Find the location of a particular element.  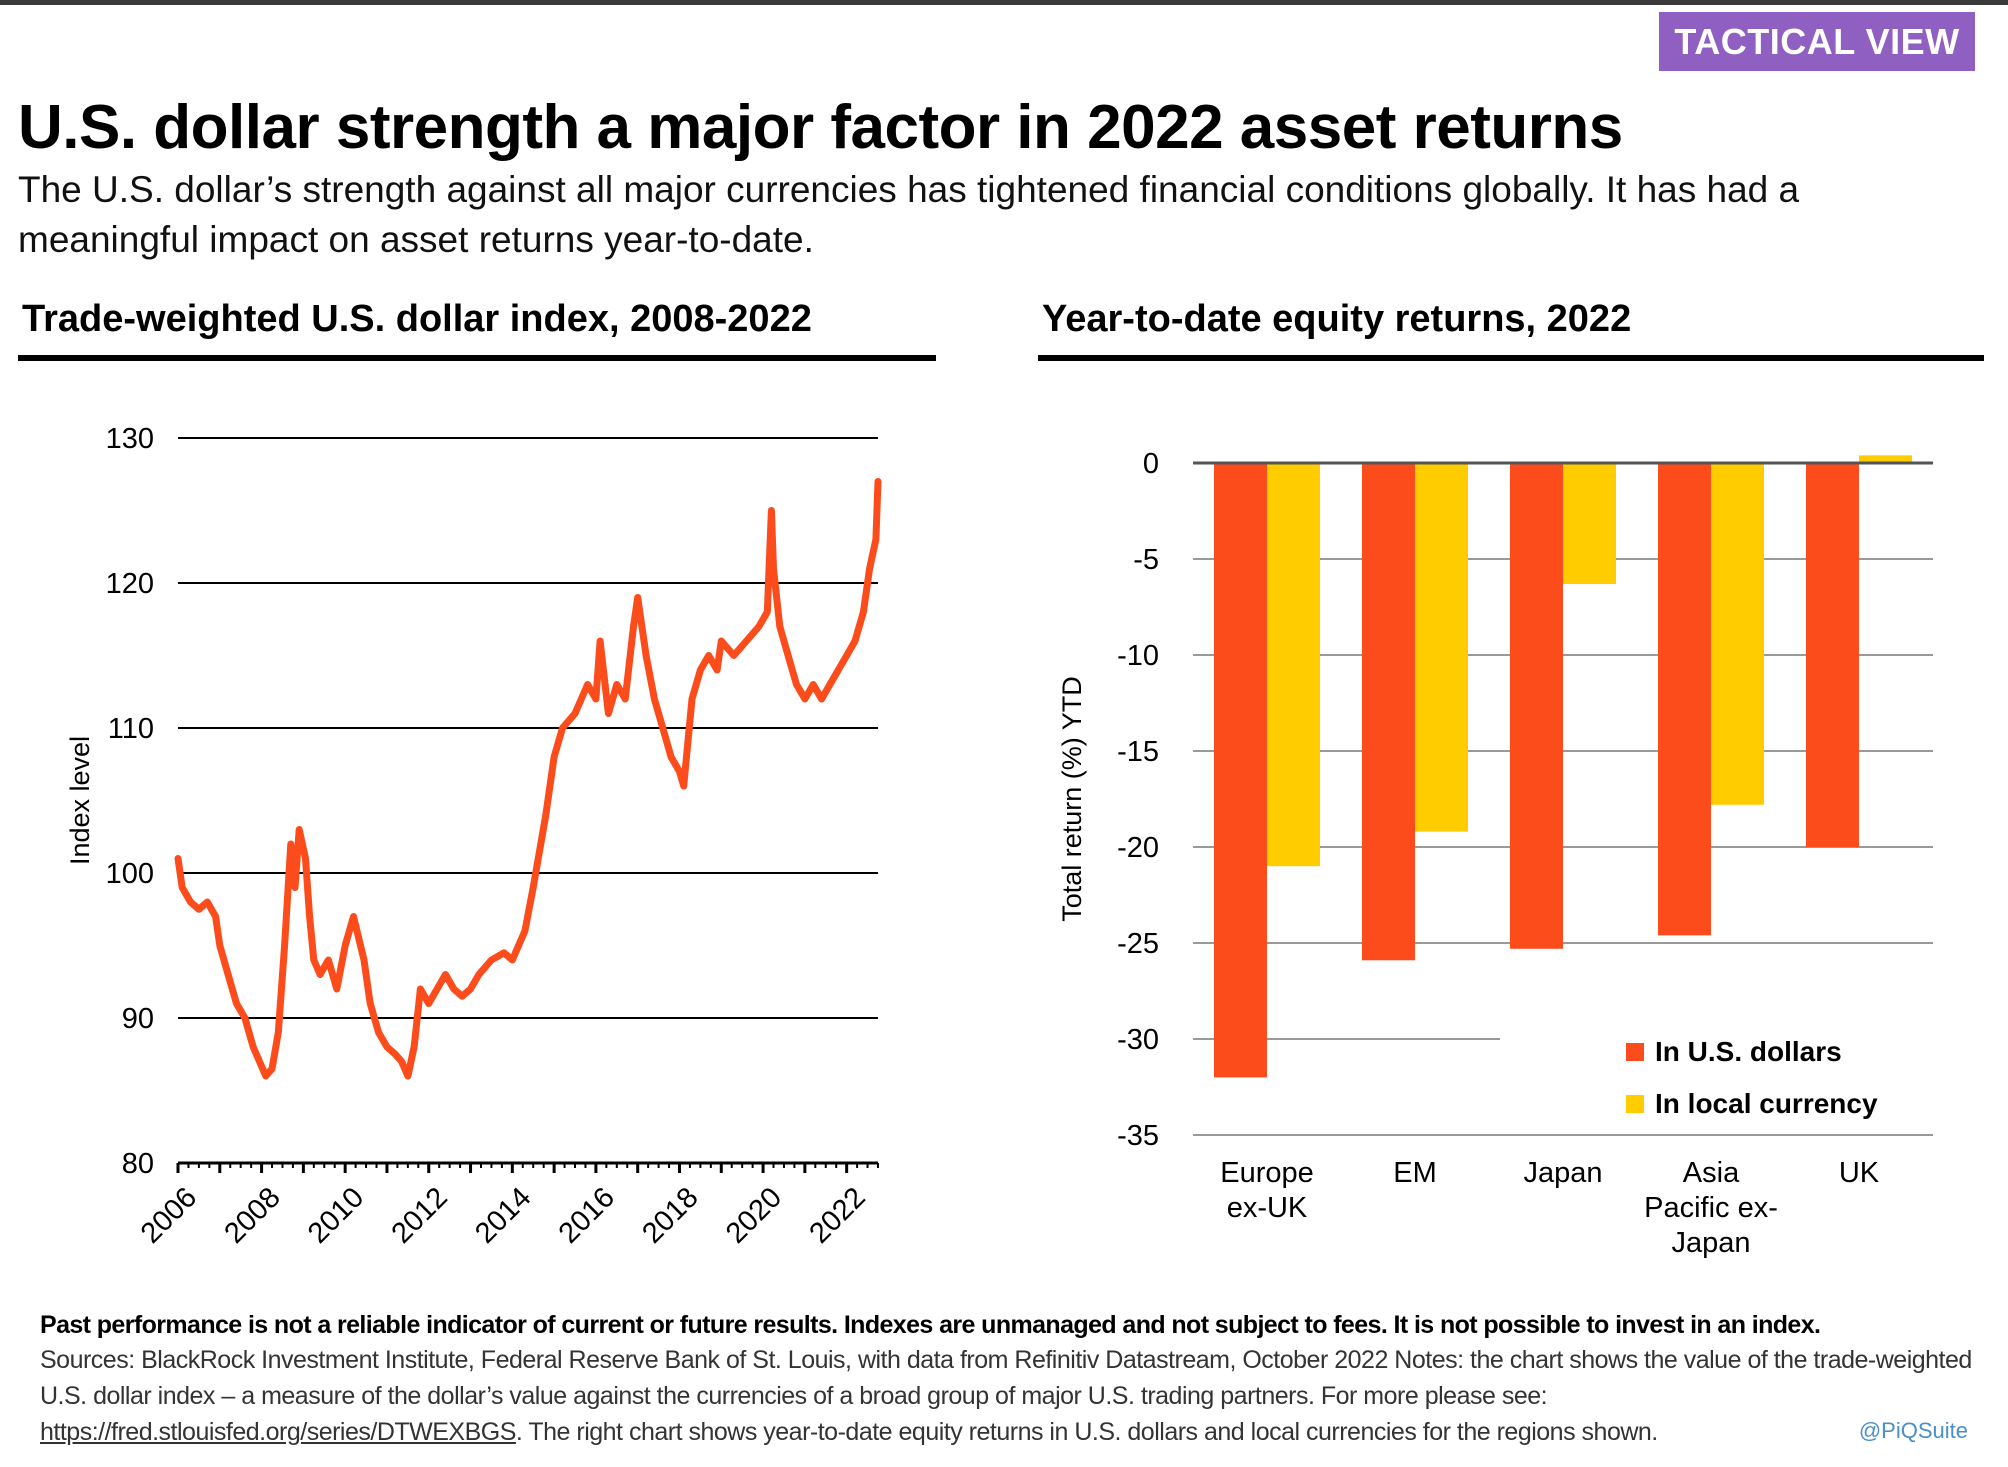

x-tick-label: 2006 is located at coordinates (169, 1215).